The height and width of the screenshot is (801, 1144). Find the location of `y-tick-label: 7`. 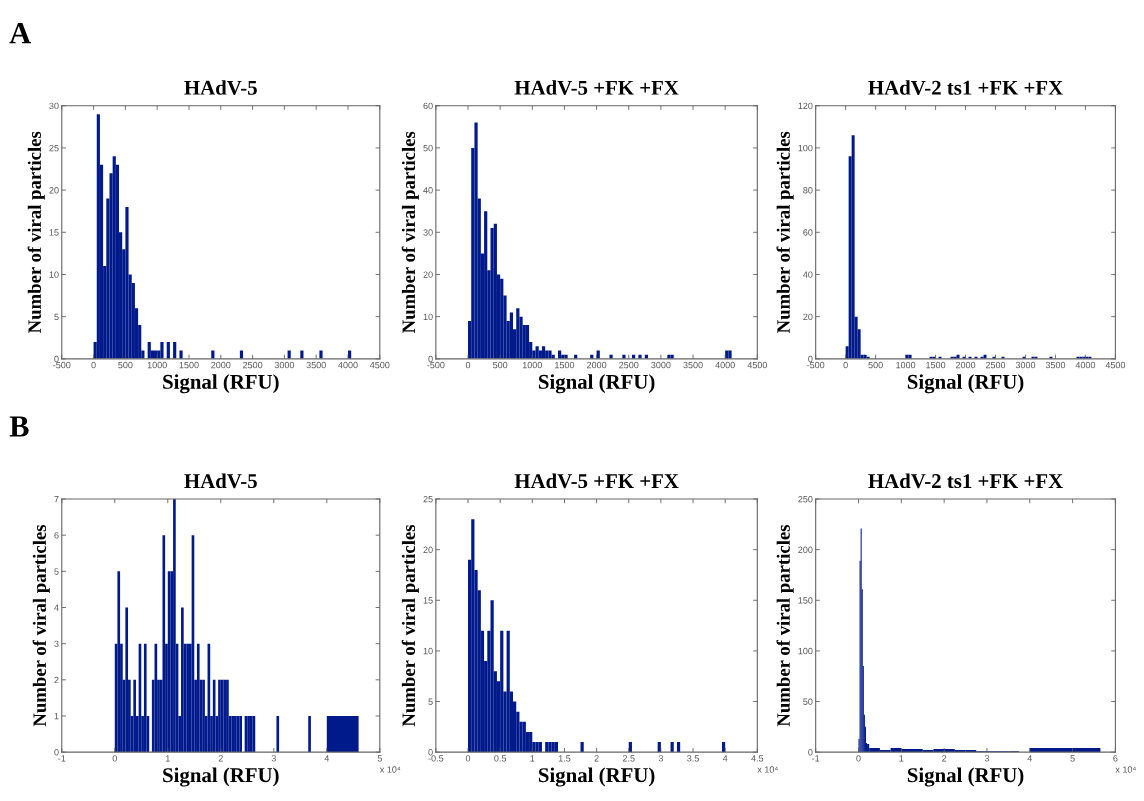

y-tick-label: 7 is located at coordinates (56, 499).